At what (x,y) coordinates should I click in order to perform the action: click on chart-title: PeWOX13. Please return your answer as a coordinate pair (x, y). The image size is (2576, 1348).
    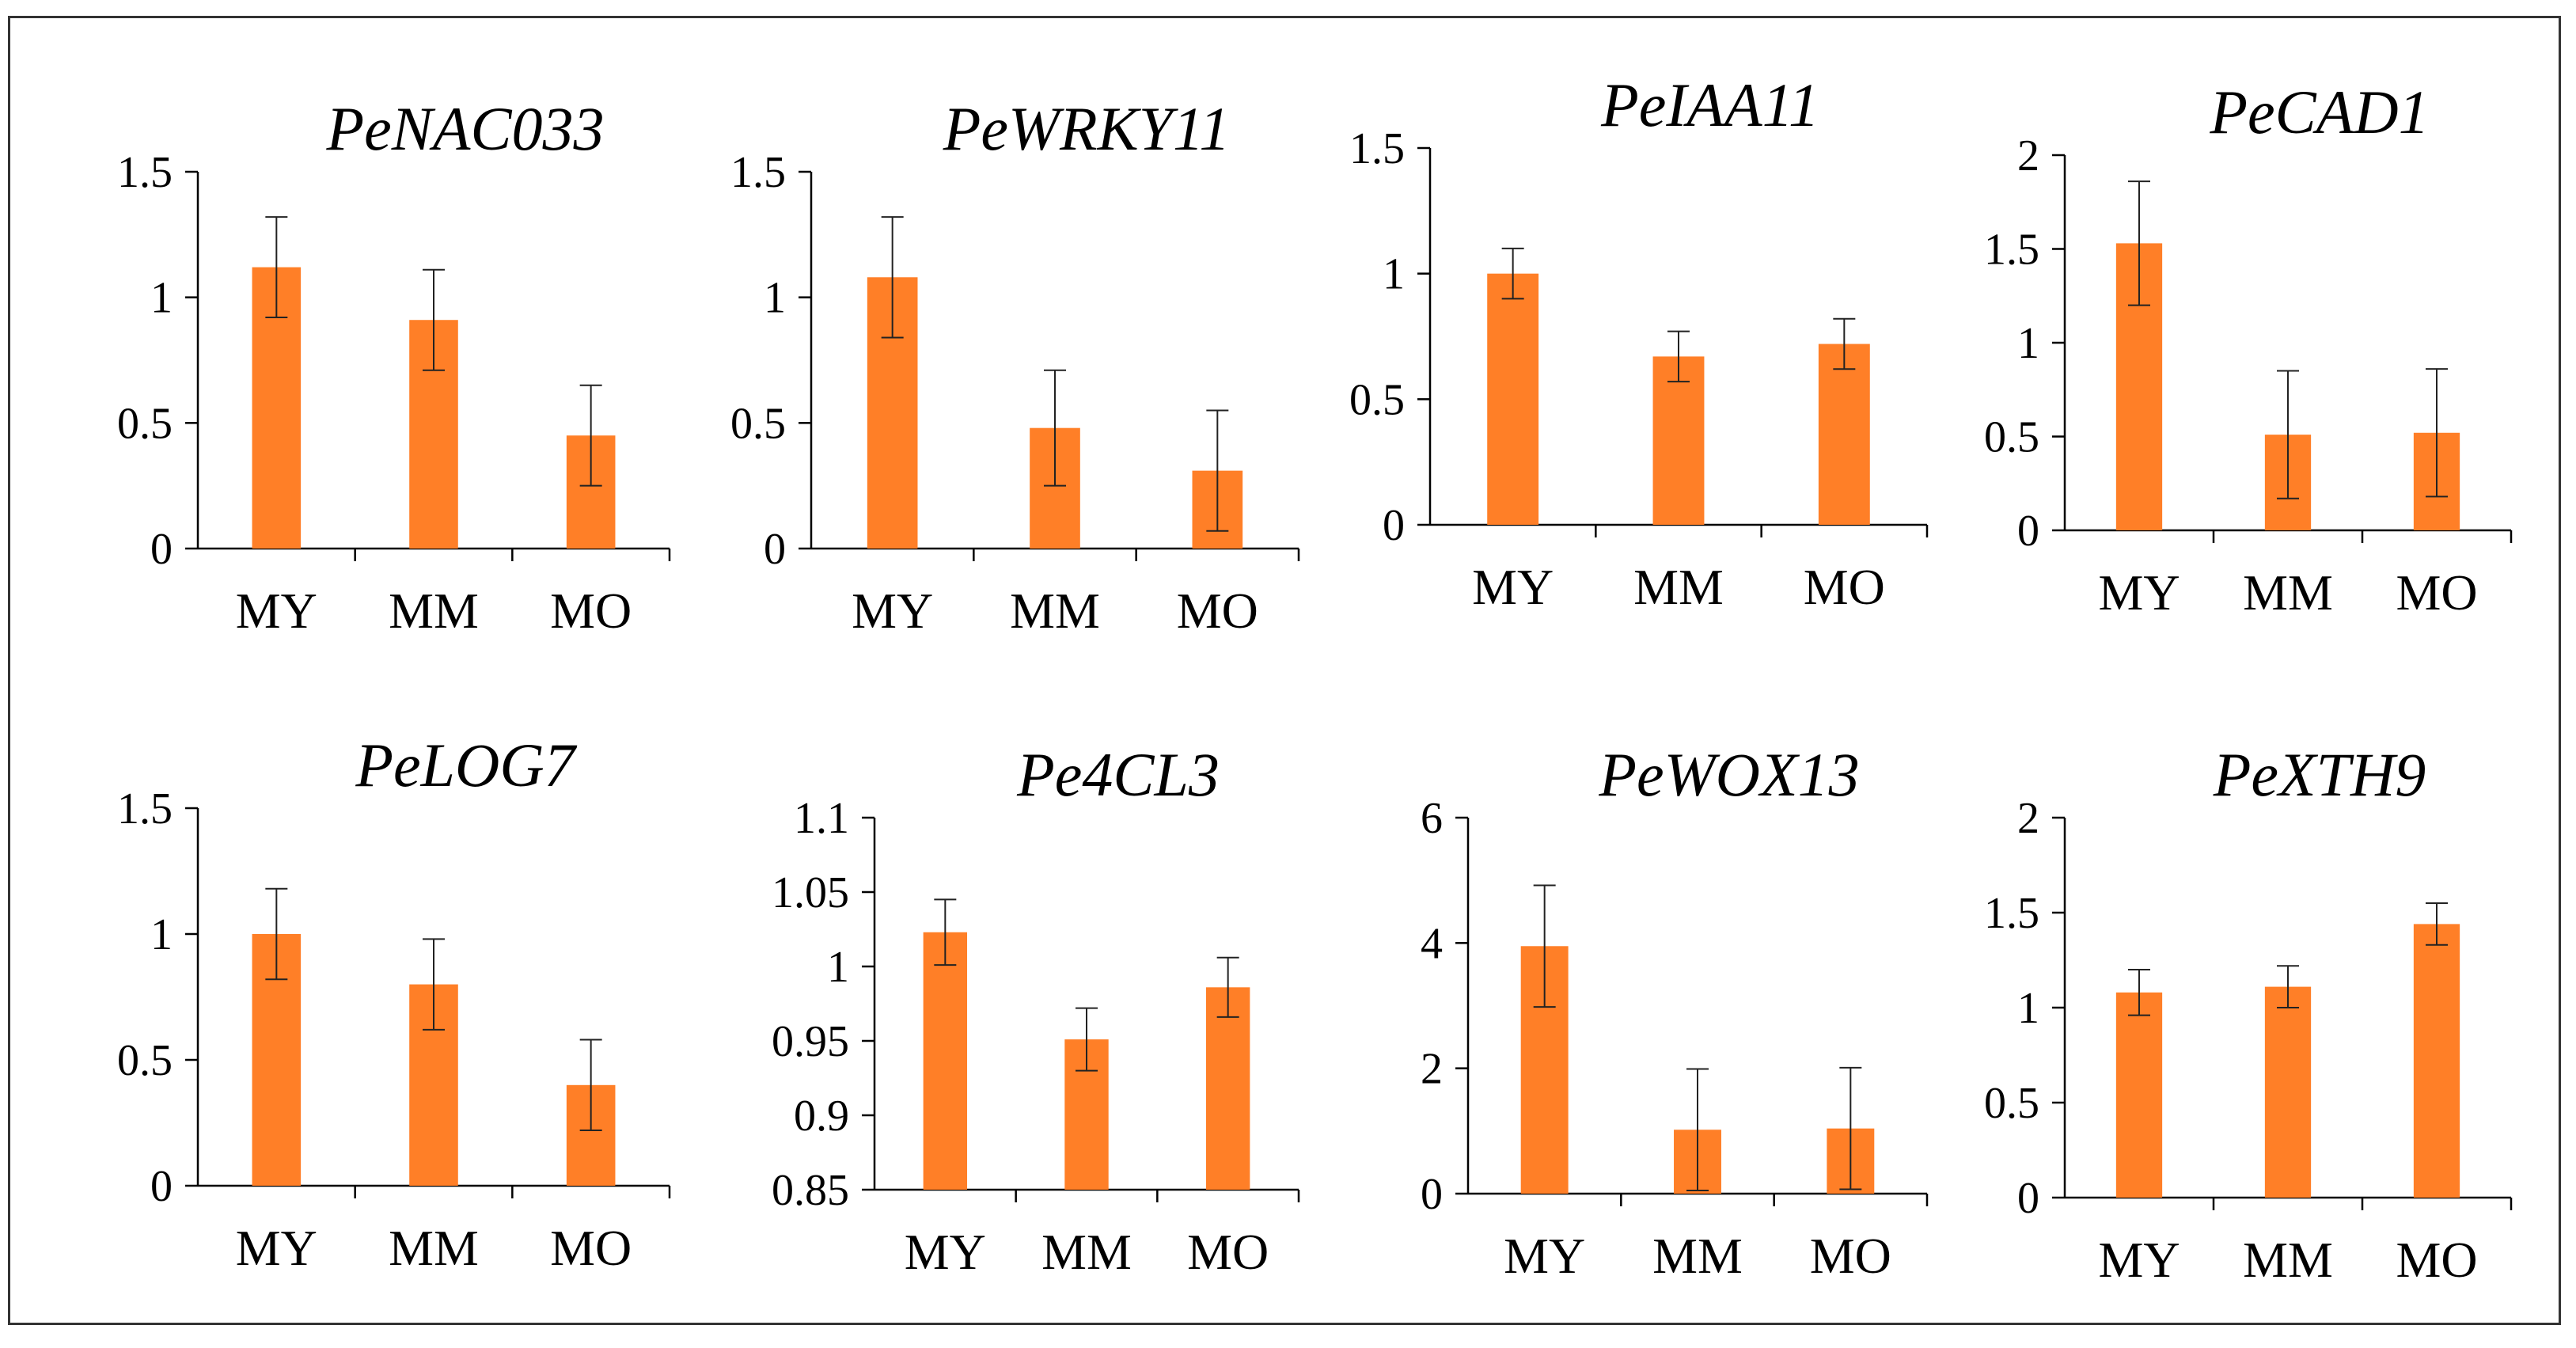
    Looking at the image, I should click on (1728, 775).